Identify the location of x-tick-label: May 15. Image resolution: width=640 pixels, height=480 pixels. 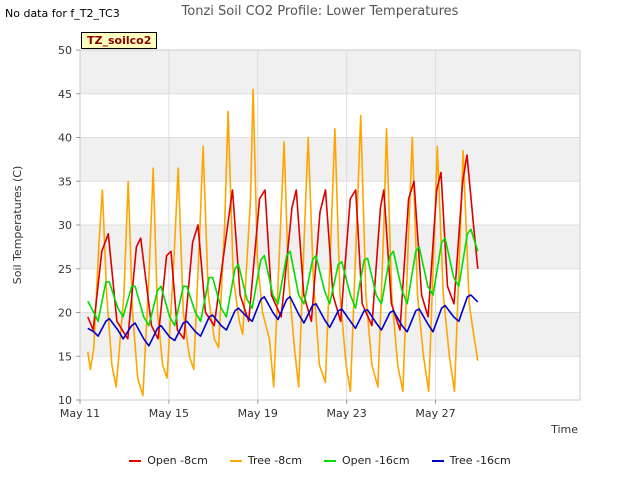
(169, 413).